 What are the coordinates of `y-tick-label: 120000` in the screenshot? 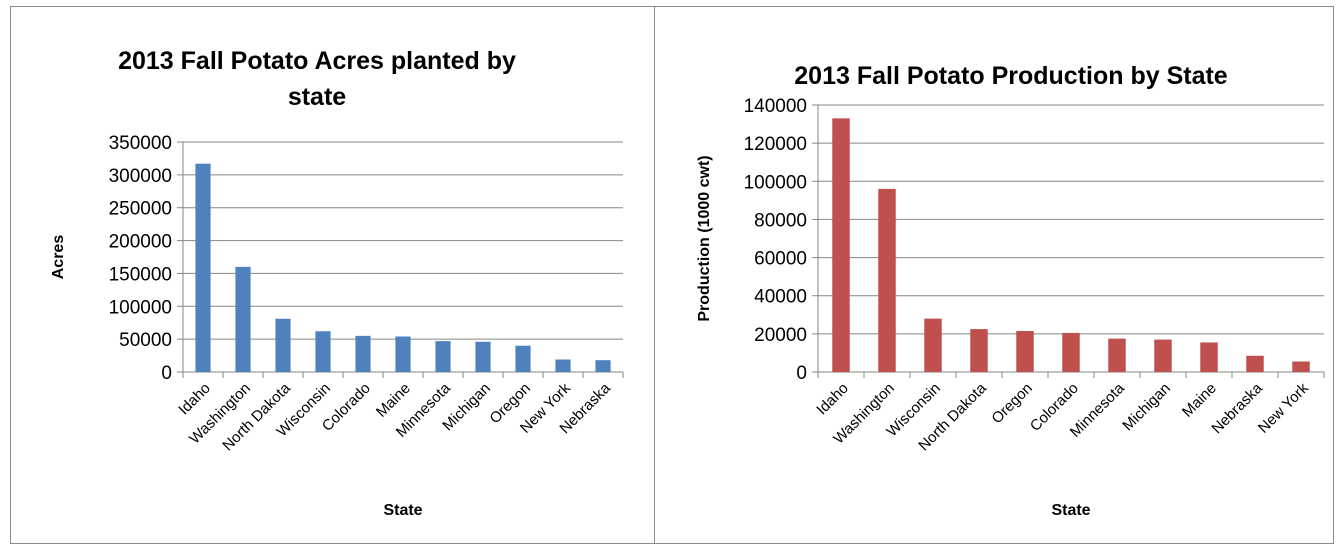 It's located at (775, 144).